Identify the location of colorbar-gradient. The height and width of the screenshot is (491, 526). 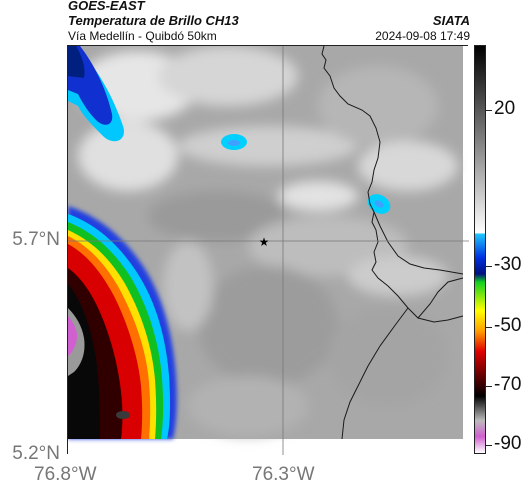
(480, 249).